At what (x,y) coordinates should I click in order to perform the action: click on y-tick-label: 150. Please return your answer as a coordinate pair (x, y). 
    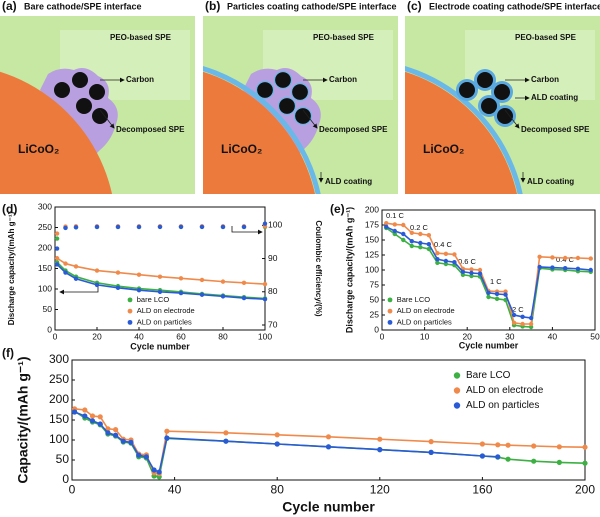
    Looking at the image, I should click on (372, 239).